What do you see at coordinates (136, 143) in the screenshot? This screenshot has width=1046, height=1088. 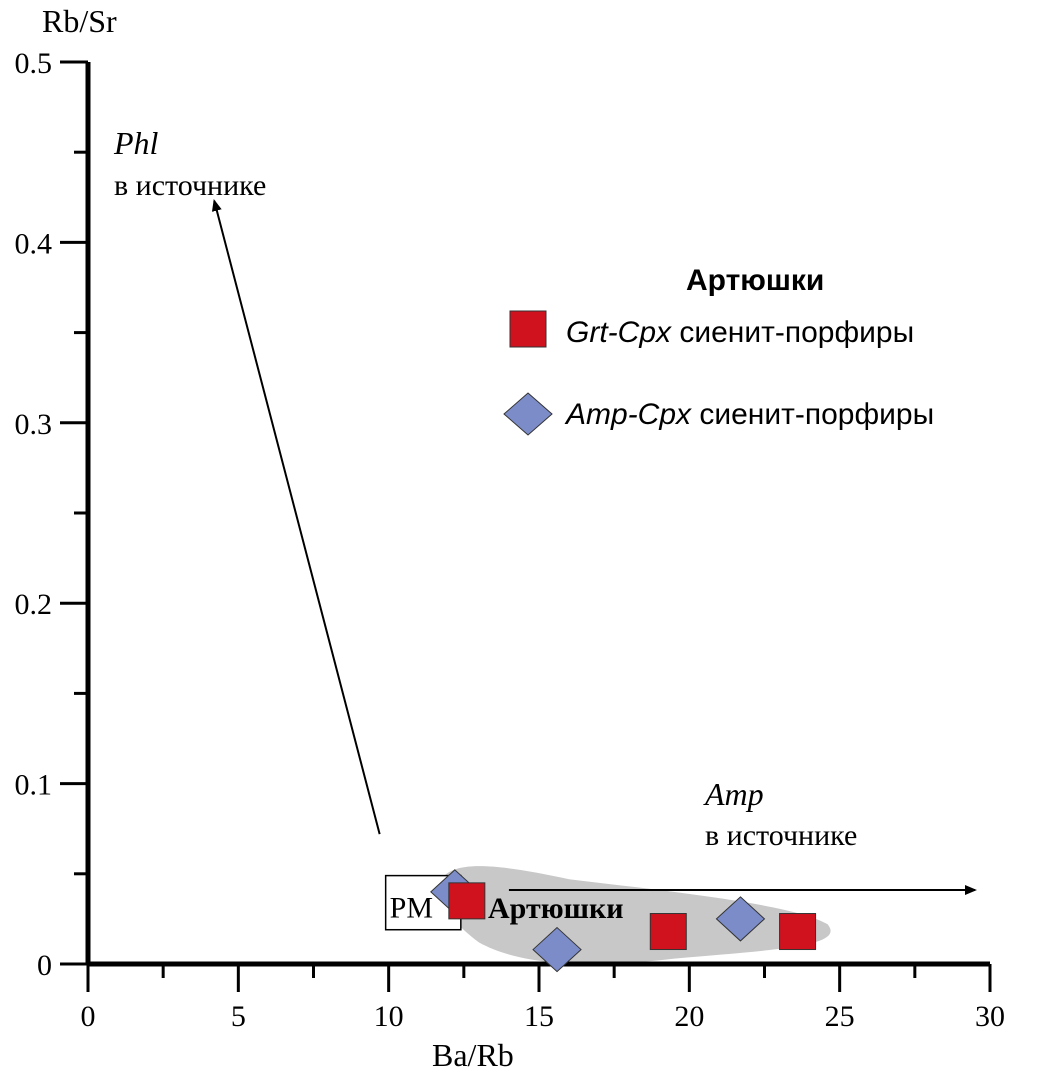 I see `phl-annotation-mineral: Phl` at bounding box center [136, 143].